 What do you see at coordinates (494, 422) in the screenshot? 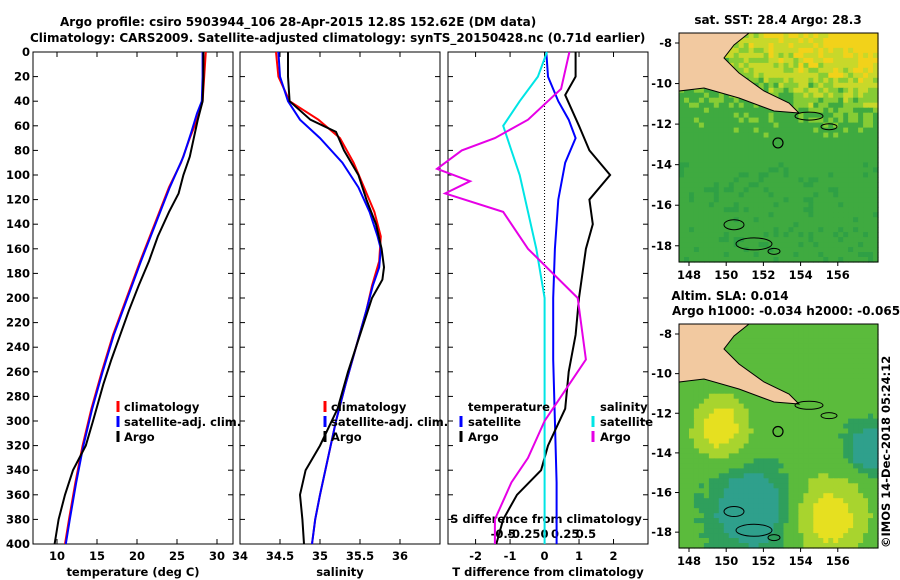
I see `legend-label: satellite` at bounding box center [494, 422].